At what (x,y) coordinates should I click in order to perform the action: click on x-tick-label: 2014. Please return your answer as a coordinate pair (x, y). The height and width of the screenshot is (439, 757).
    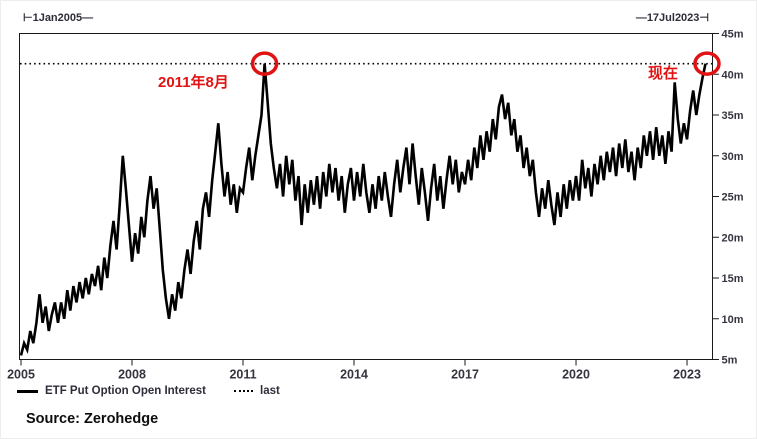
    Looking at the image, I should click on (354, 375).